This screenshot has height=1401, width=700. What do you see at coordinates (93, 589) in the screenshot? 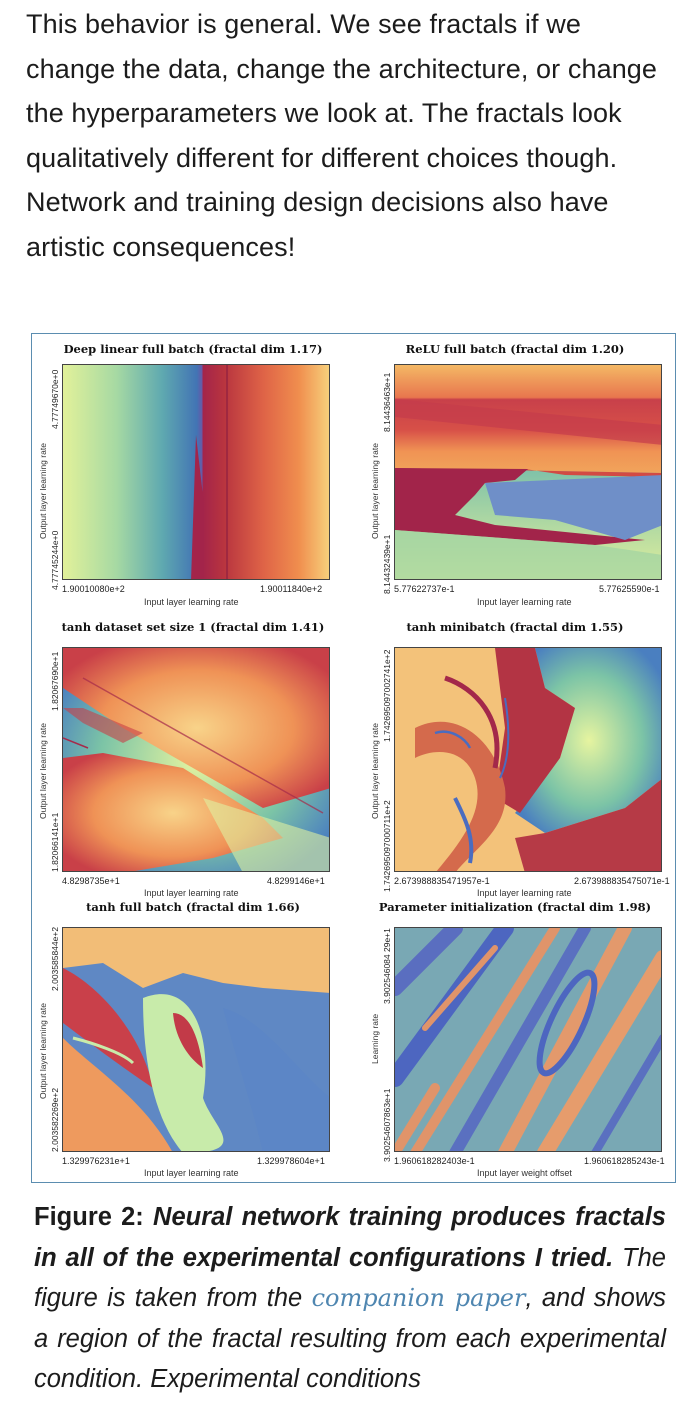
I see `x-tick-left: 1.90010080e+2` at bounding box center [93, 589].